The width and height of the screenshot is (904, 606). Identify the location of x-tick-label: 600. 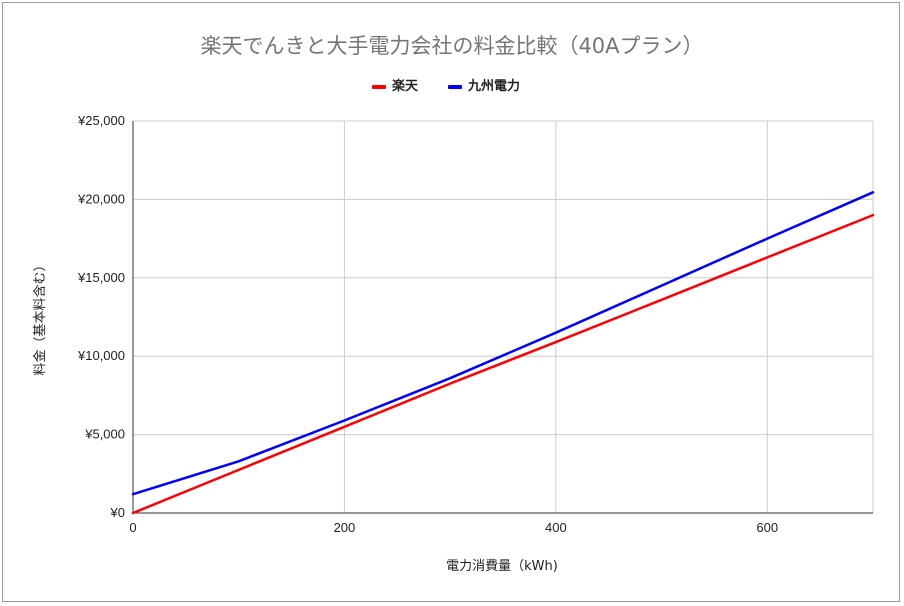
(767, 527).